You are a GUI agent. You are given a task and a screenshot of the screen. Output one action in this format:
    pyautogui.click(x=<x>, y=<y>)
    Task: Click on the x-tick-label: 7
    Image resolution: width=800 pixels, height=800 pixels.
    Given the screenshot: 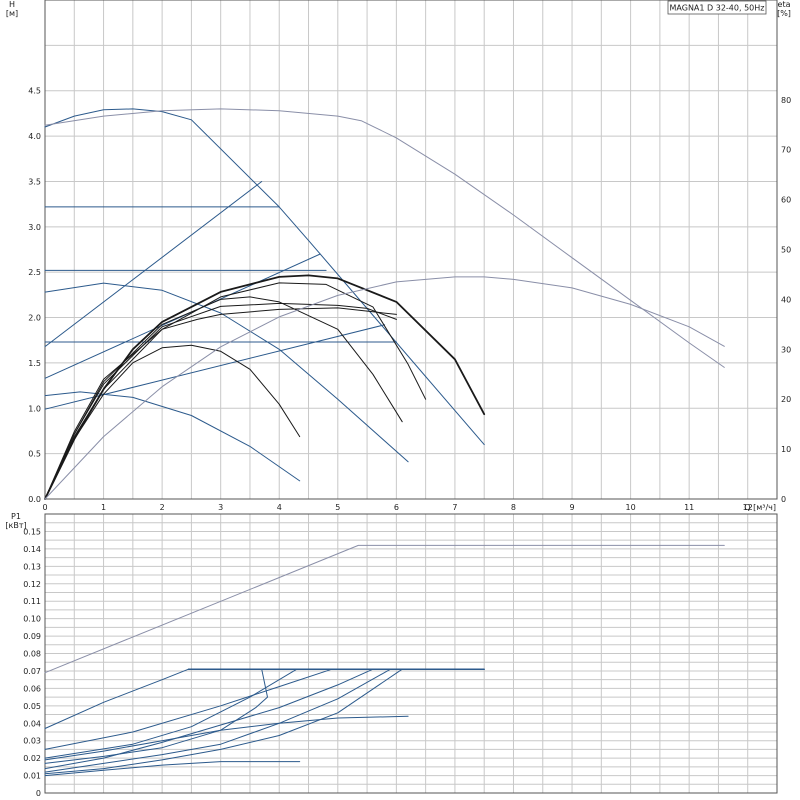 What is the action you would take?
    pyautogui.click(x=454, y=507)
    